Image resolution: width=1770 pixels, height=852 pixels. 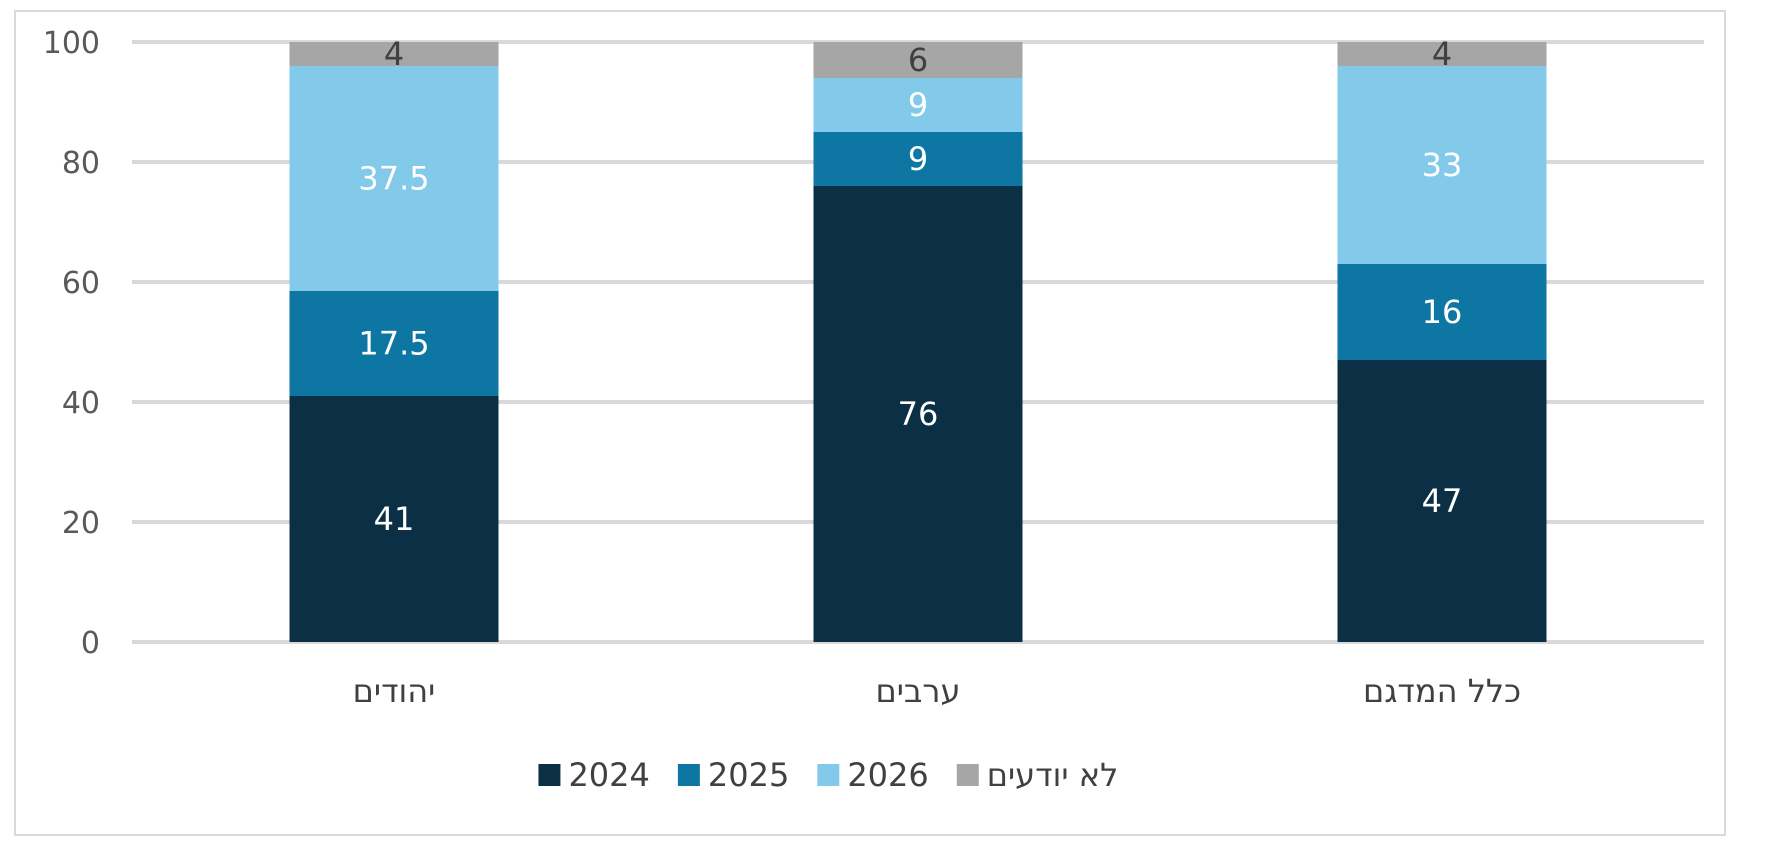 I want to click on legend: 2024 2025 2026 לא יודעים, so click(x=828, y=775).